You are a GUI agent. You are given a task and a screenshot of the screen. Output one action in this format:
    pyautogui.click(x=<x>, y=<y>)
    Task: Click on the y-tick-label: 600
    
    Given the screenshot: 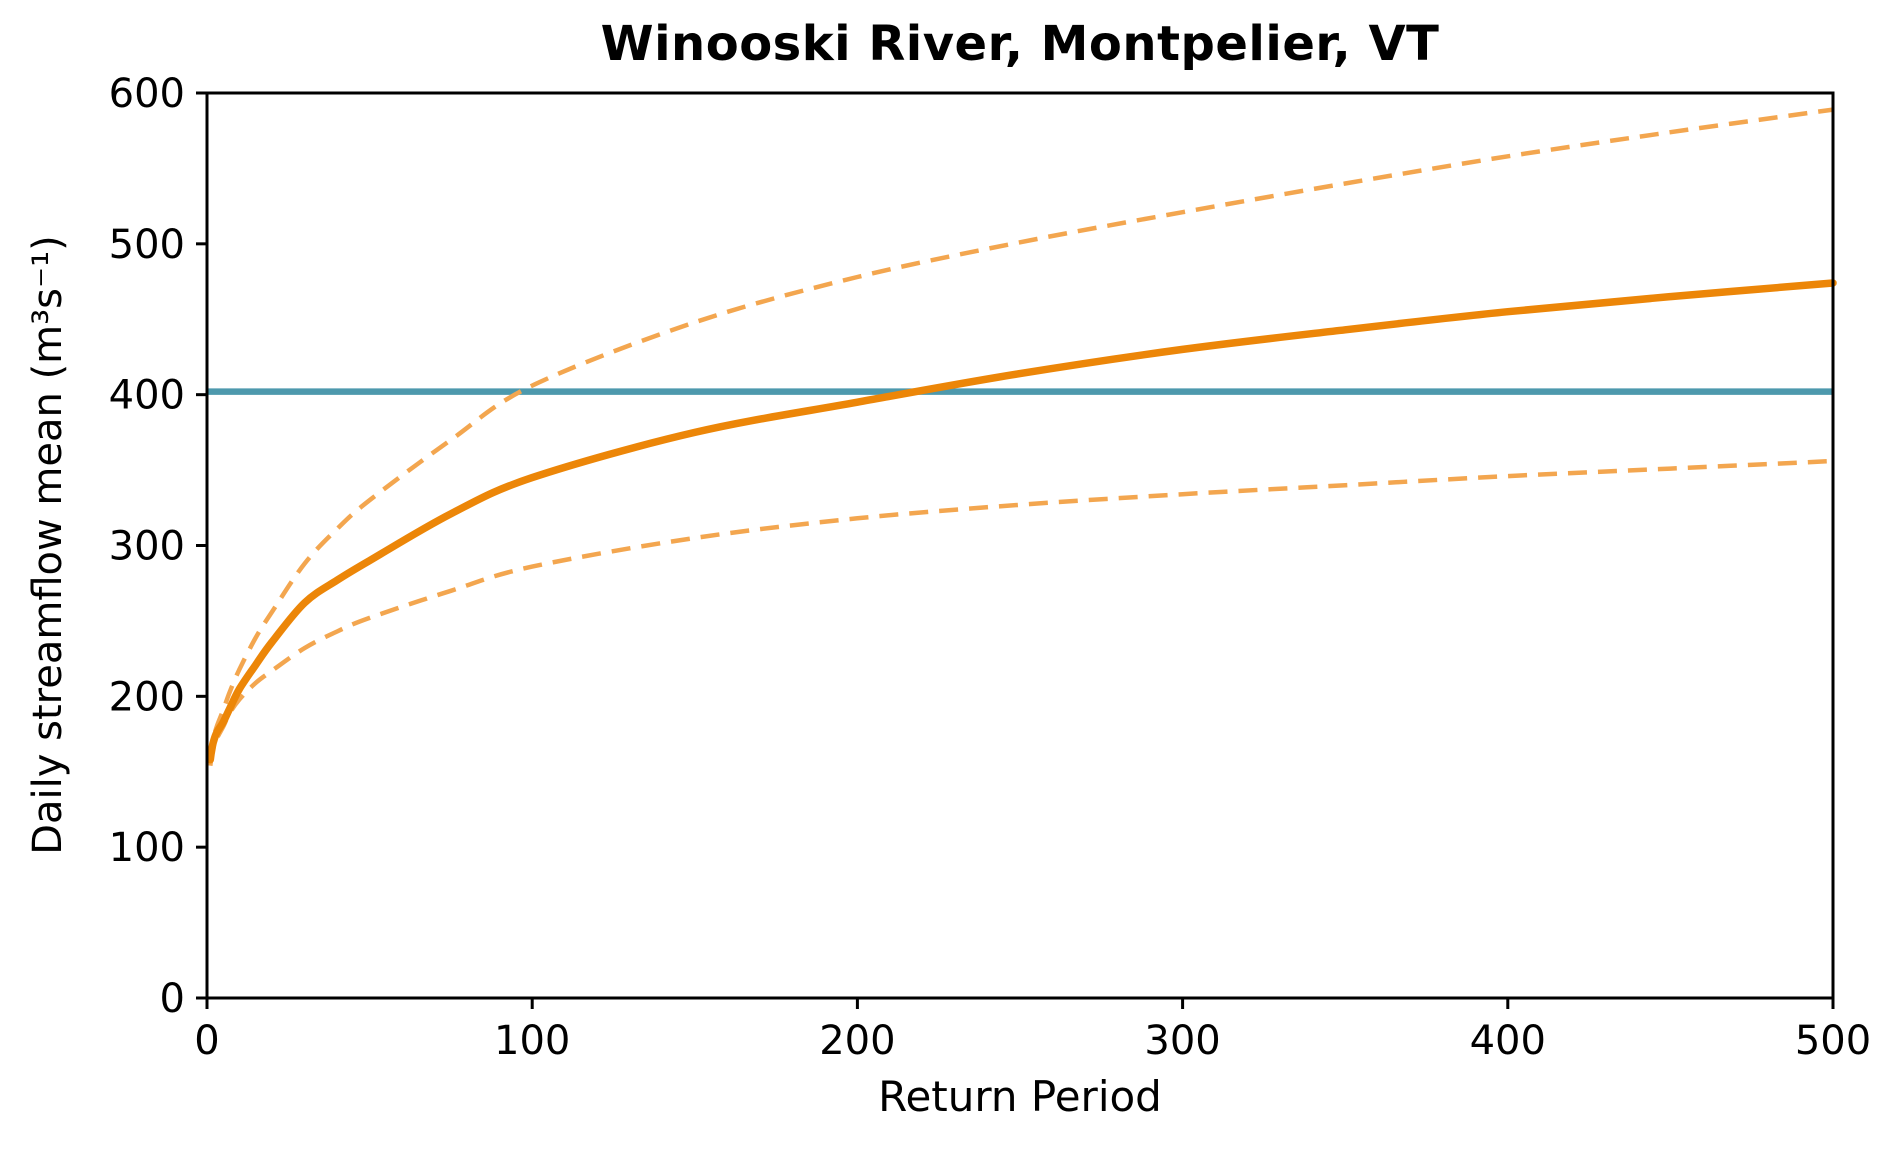 What is the action you would take?
    pyautogui.click(x=147, y=94)
    